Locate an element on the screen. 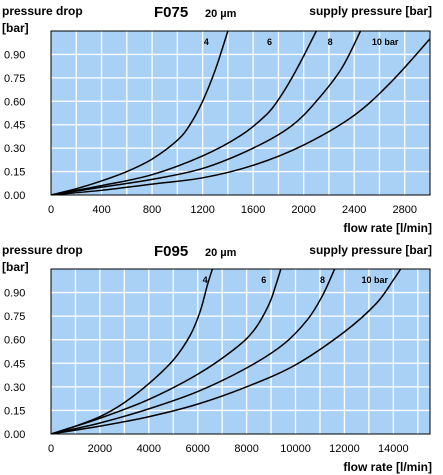 The image size is (443, 475). chart-title: F075 is located at coordinates (171, 12).